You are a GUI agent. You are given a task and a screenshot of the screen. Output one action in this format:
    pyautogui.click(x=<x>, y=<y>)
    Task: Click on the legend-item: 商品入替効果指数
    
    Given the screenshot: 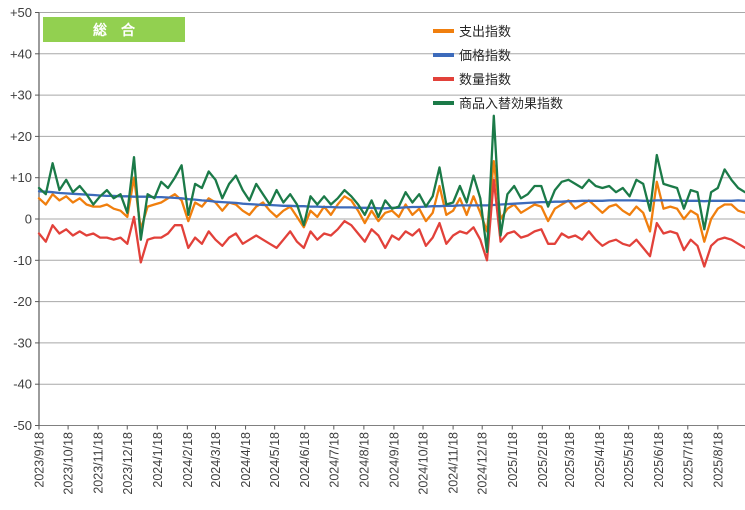 What is the action you would take?
    pyautogui.click(x=498, y=103)
    